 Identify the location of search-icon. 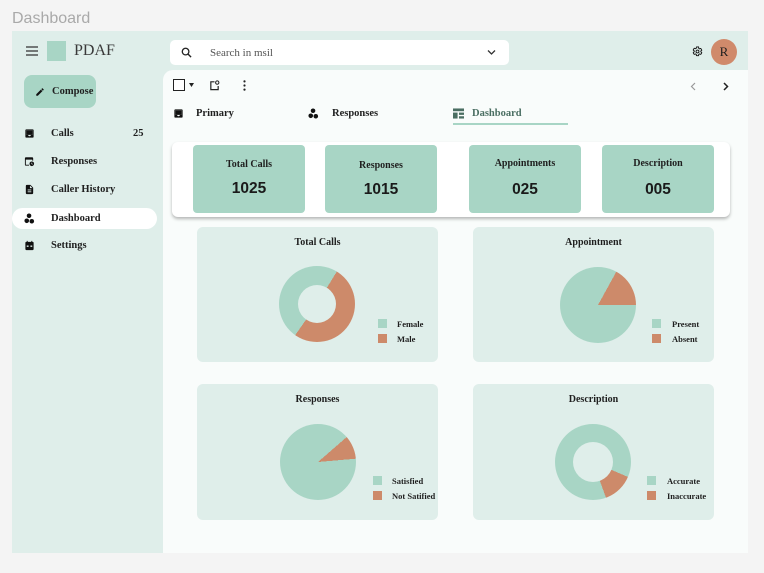
(186, 52).